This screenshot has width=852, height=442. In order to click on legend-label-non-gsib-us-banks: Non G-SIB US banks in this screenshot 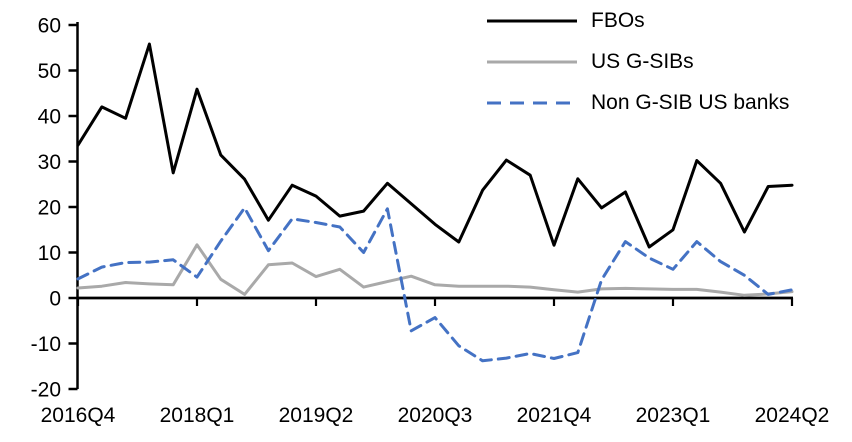, I will do `click(690, 102)`.